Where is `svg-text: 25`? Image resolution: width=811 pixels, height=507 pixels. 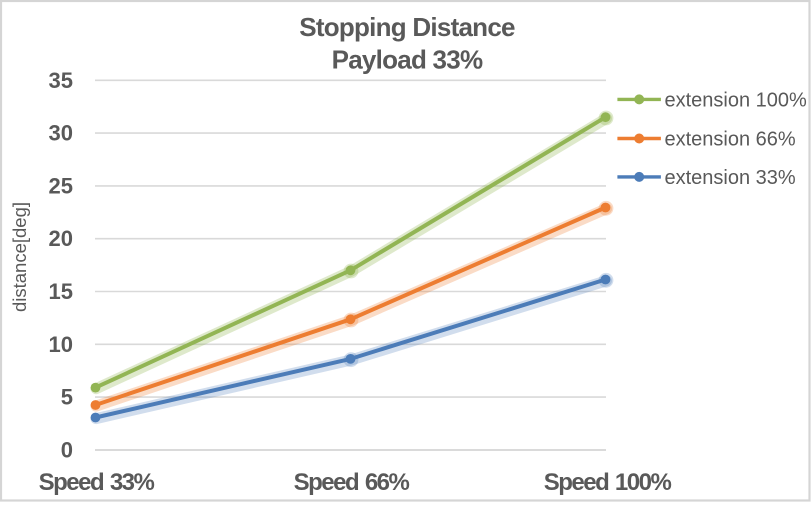 svg-text: 25 is located at coordinates (61, 185).